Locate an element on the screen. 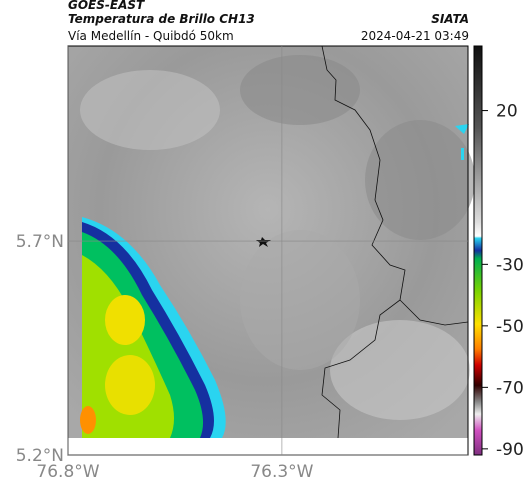  source: GOES-EAST is located at coordinates (106, 6).